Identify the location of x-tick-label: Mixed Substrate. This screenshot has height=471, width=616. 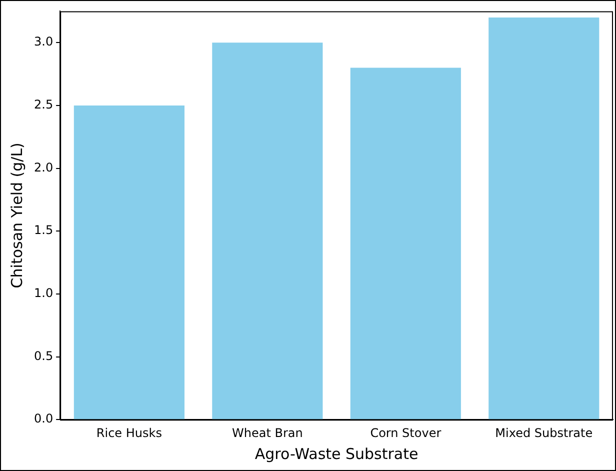
(544, 433).